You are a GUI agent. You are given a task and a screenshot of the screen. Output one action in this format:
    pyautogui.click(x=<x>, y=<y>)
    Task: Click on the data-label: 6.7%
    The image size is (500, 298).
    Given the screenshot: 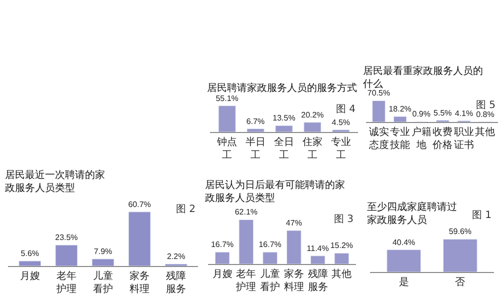 What is the action you would take?
    pyautogui.click(x=255, y=121)
    